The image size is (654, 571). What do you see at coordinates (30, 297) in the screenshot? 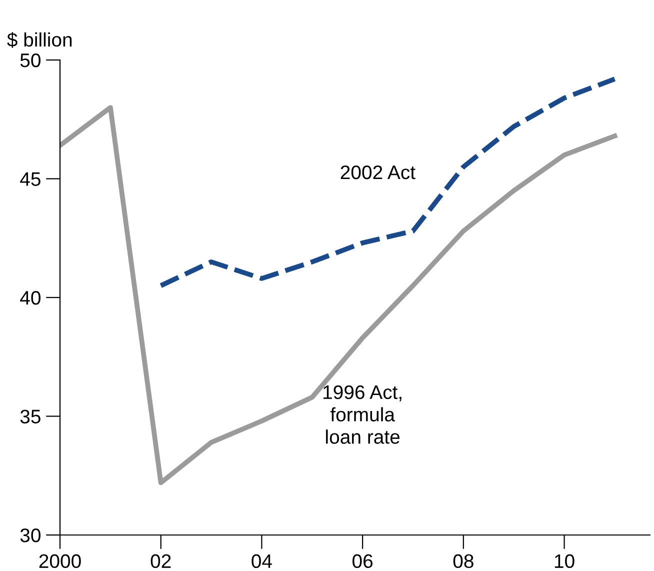
I see `y-tick-label: 40` at bounding box center [30, 297].